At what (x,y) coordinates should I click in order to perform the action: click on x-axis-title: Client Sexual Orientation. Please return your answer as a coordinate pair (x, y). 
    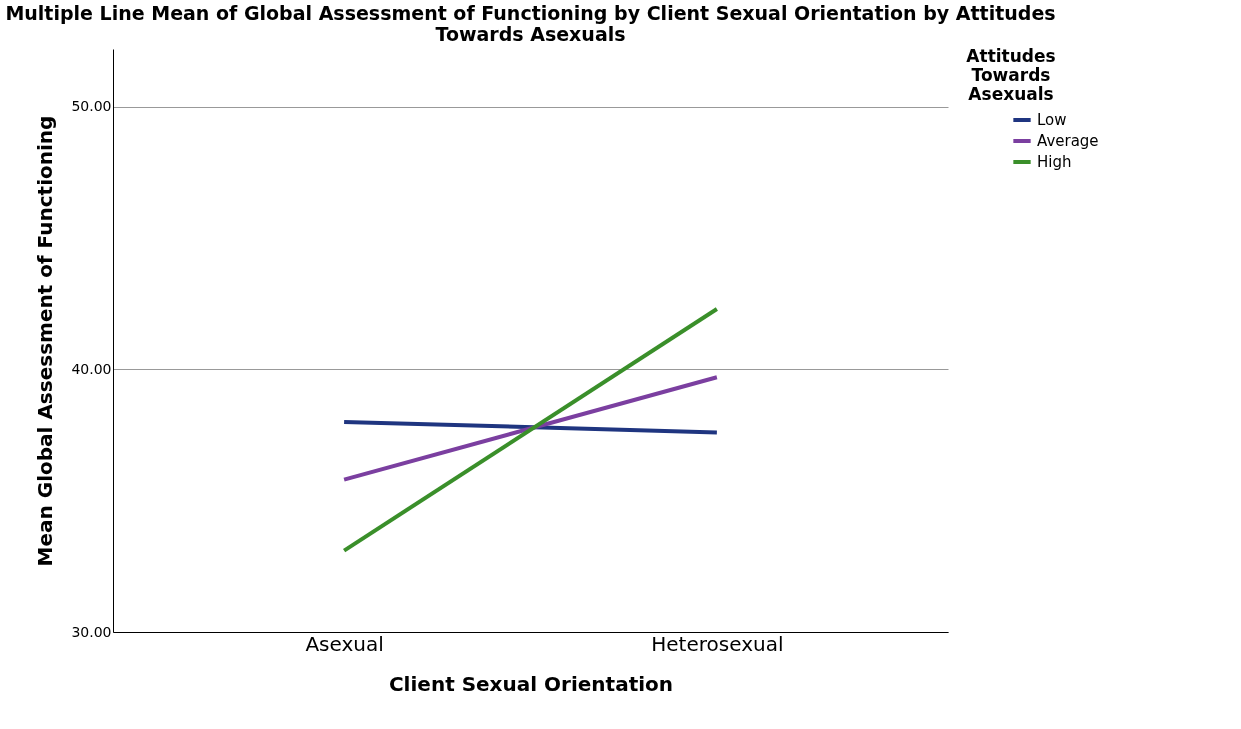
    Looking at the image, I should click on (531, 683).